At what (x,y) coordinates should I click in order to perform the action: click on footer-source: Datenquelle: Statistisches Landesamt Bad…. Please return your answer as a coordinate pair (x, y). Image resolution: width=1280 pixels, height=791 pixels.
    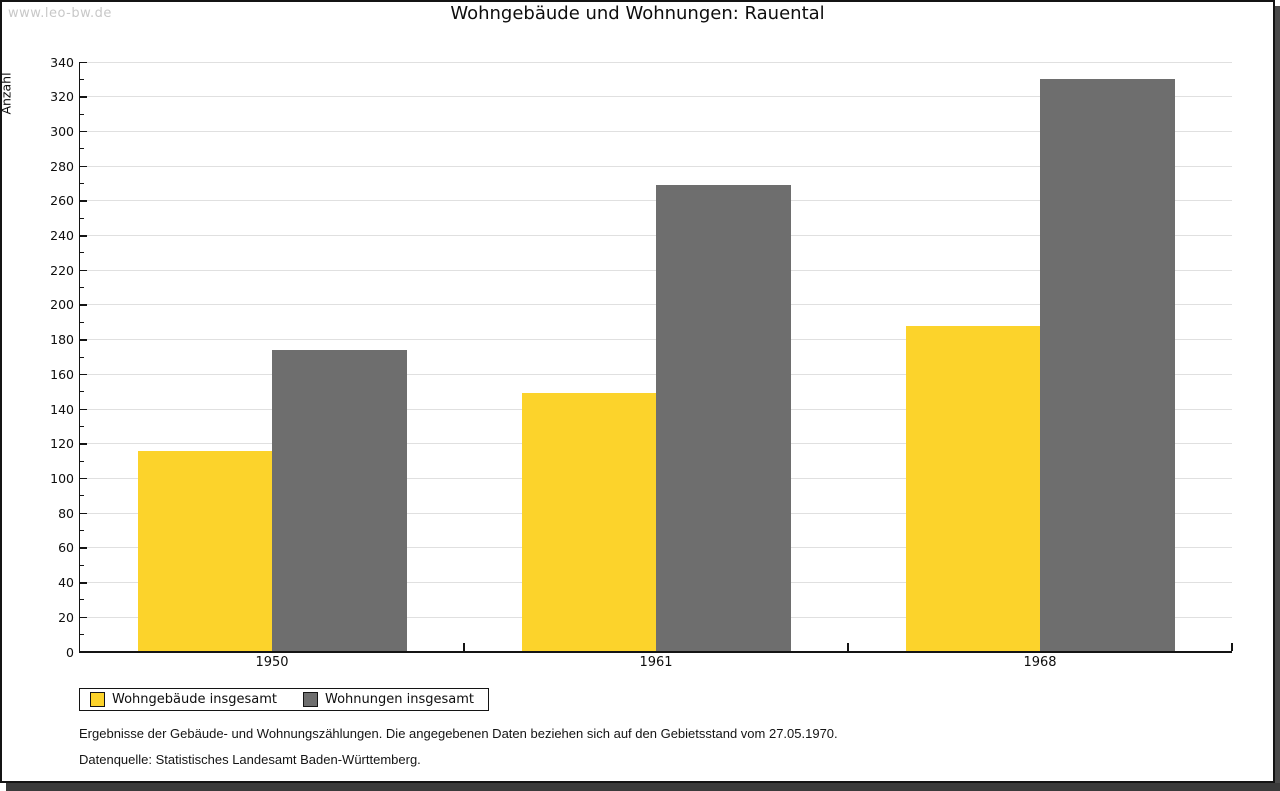
    Looking at the image, I should click on (250, 759).